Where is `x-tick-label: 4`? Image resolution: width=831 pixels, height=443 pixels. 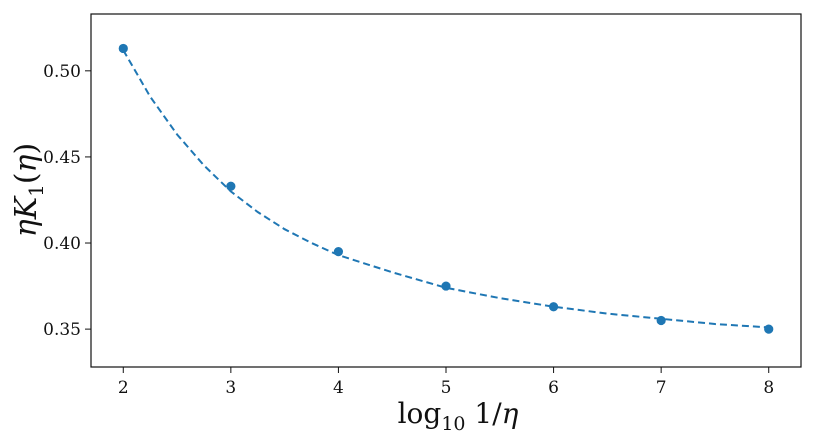
x-tick-label: 4 is located at coordinates (338, 388).